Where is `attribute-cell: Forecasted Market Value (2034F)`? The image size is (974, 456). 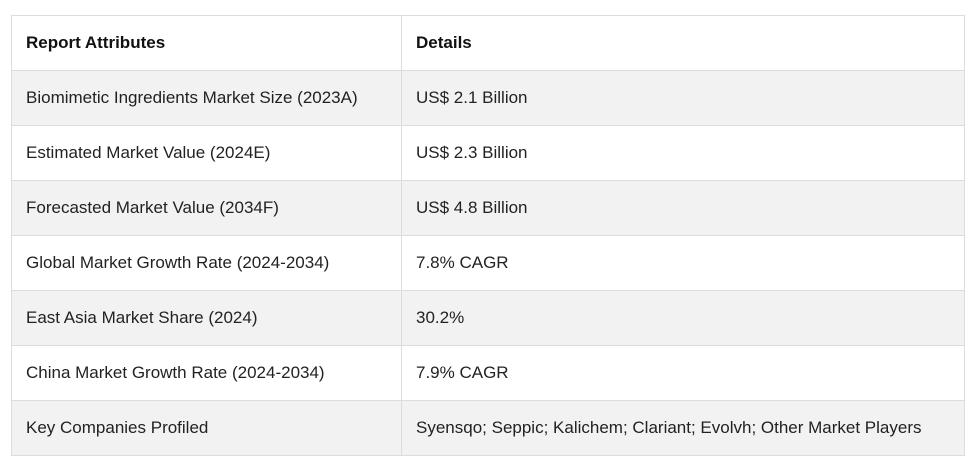 attribute-cell: Forecasted Market Value (2034F) is located at coordinates (206, 208).